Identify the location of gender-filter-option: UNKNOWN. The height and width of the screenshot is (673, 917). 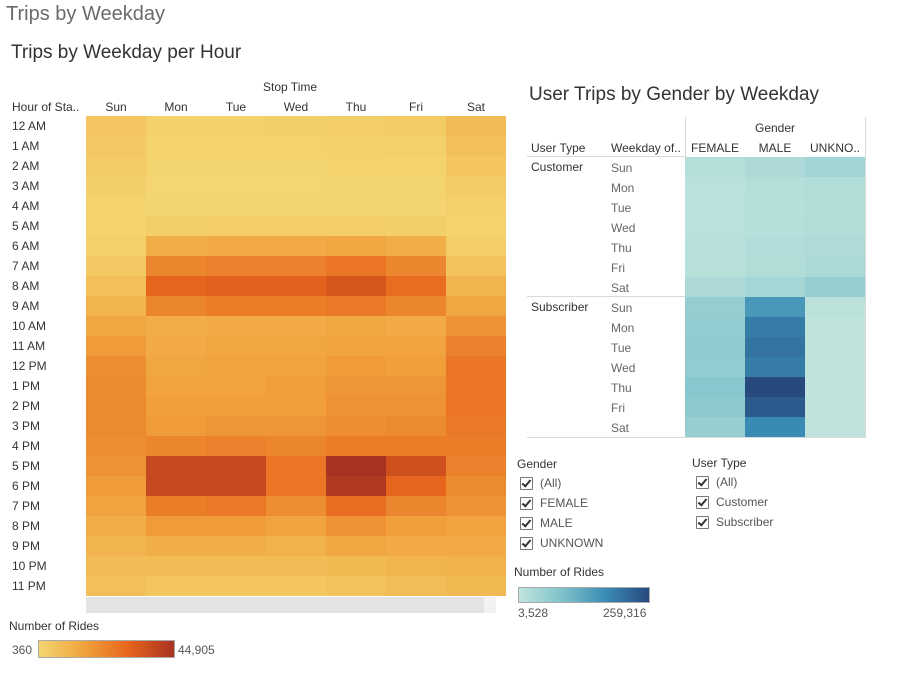
(561, 543).